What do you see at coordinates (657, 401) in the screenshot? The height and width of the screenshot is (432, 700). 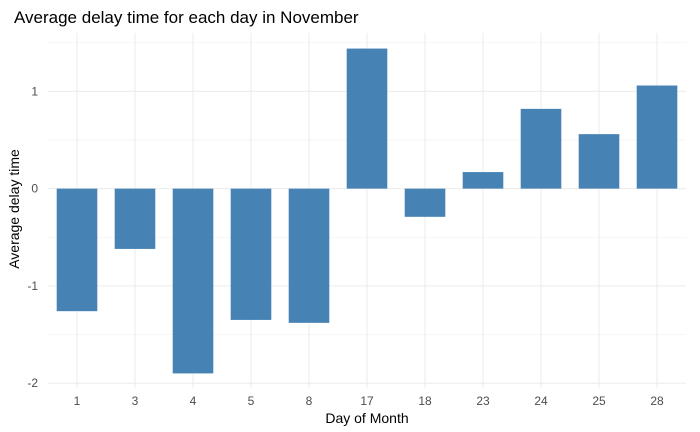 I see `x-tick-label: 28` at bounding box center [657, 401].